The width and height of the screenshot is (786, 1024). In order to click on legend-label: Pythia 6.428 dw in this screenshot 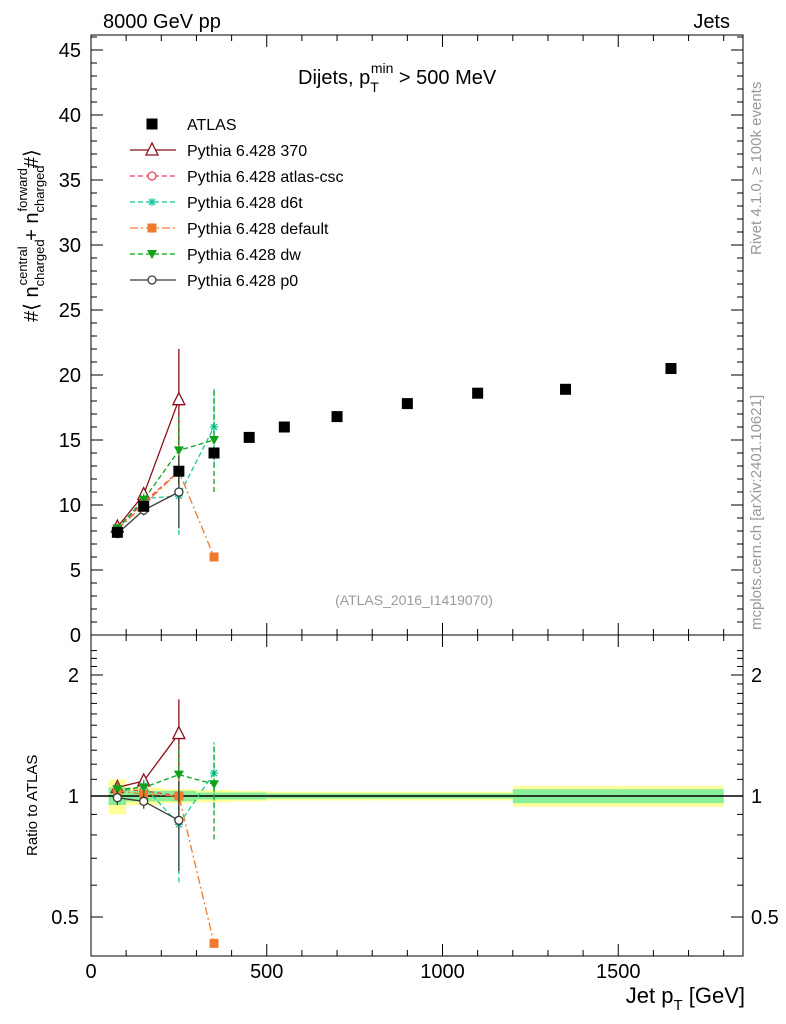, I will do `click(244, 255)`.